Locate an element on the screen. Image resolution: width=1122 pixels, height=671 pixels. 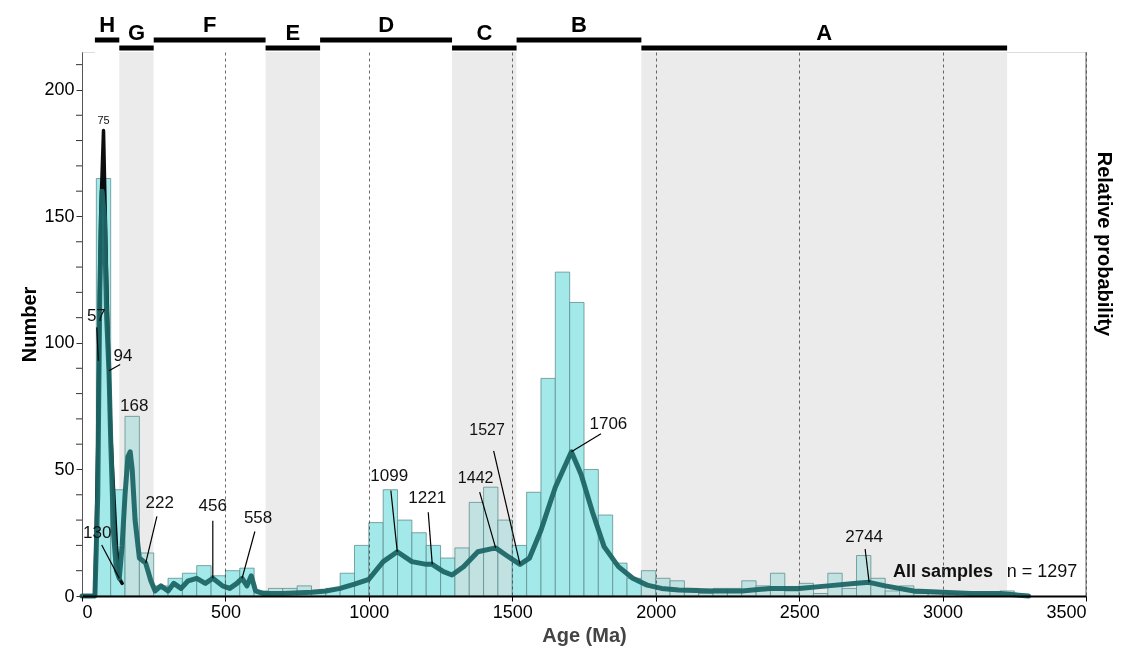
x-tick-label: 3000 is located at coordinates (943, 611).